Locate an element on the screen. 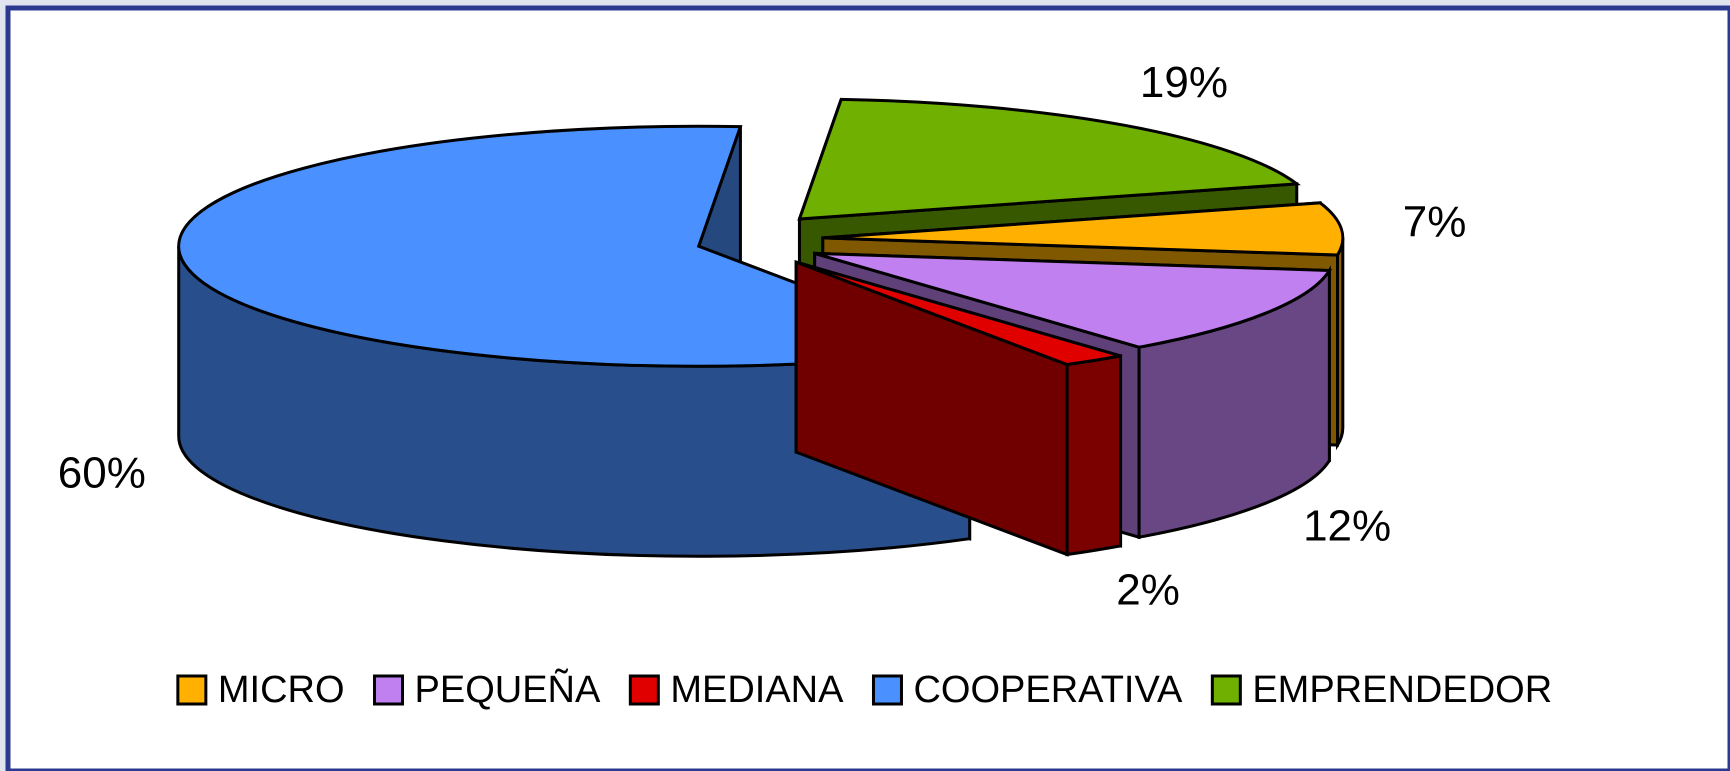 The width and height of the screenshot is (1730, 771). legend-item: MICRO is located at coordinates (260, 690).